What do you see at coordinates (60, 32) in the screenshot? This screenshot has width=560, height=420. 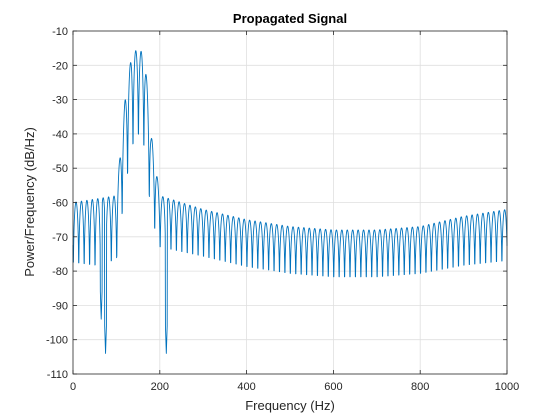 I see `y-tick-label: -10` at bounding box center [60, 32].